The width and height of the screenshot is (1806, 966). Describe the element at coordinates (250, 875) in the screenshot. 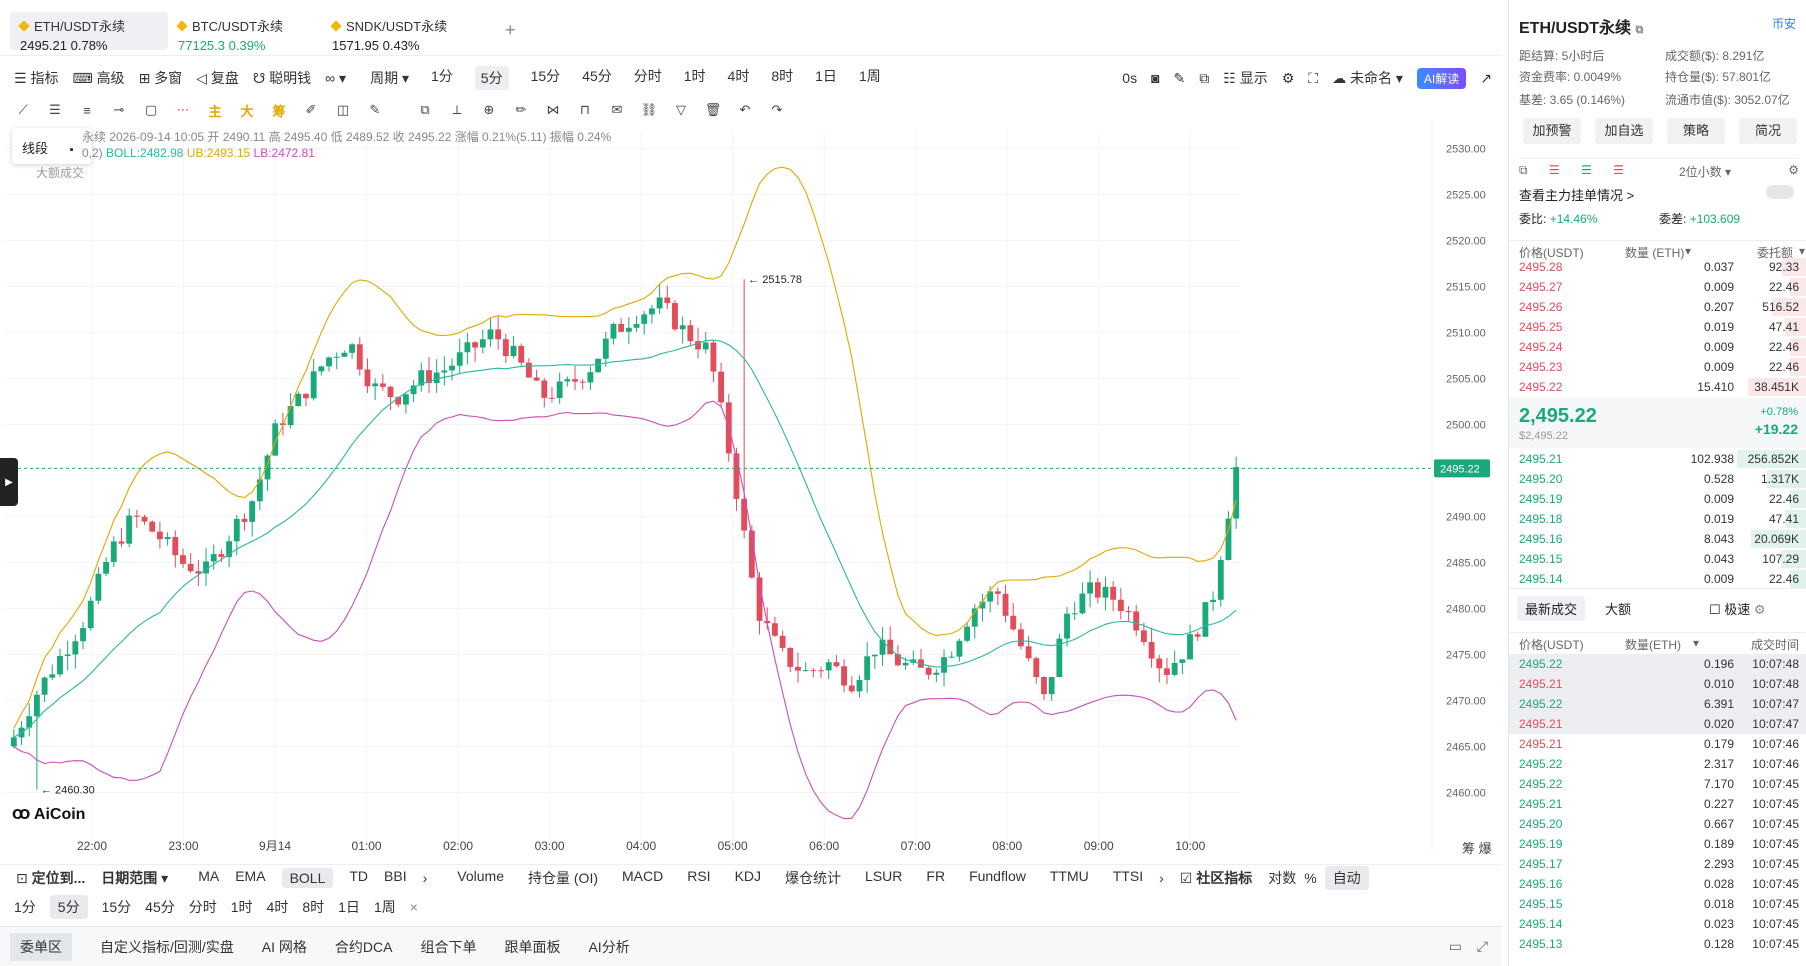

I see `indicator-ema: EMA` at that location.